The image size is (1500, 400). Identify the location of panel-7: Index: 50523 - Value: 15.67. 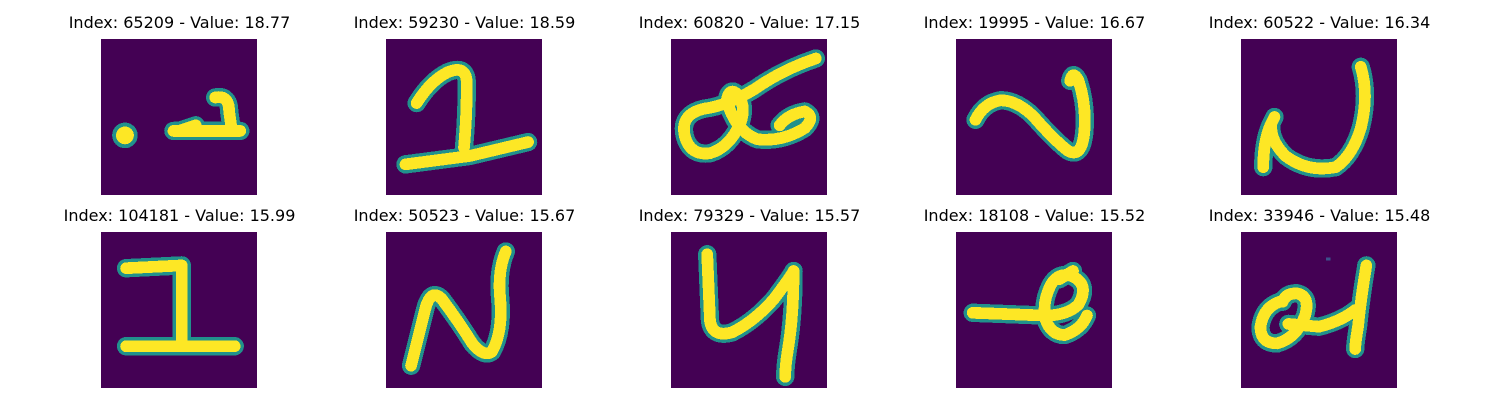
(464, 296).